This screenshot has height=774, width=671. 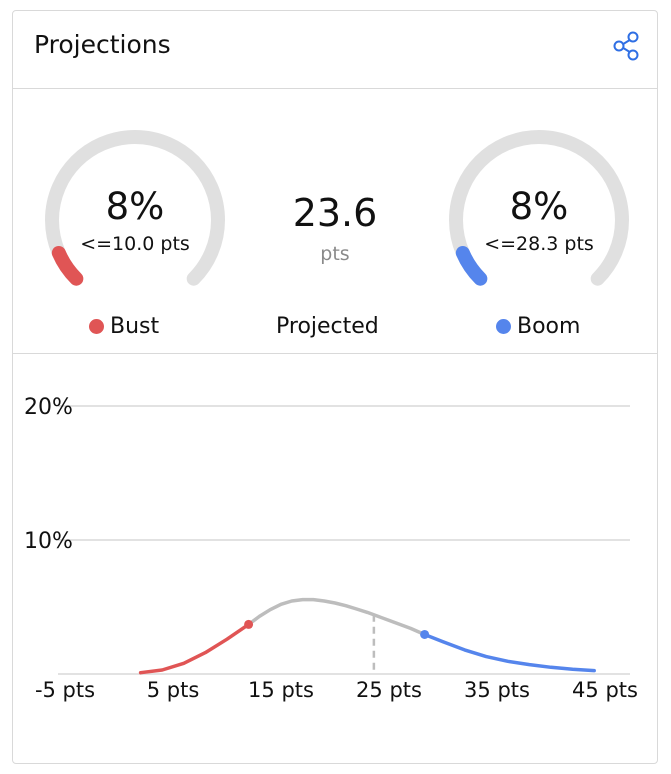 I want to click on bust-gauge-fill, so click(x=67, y=265).